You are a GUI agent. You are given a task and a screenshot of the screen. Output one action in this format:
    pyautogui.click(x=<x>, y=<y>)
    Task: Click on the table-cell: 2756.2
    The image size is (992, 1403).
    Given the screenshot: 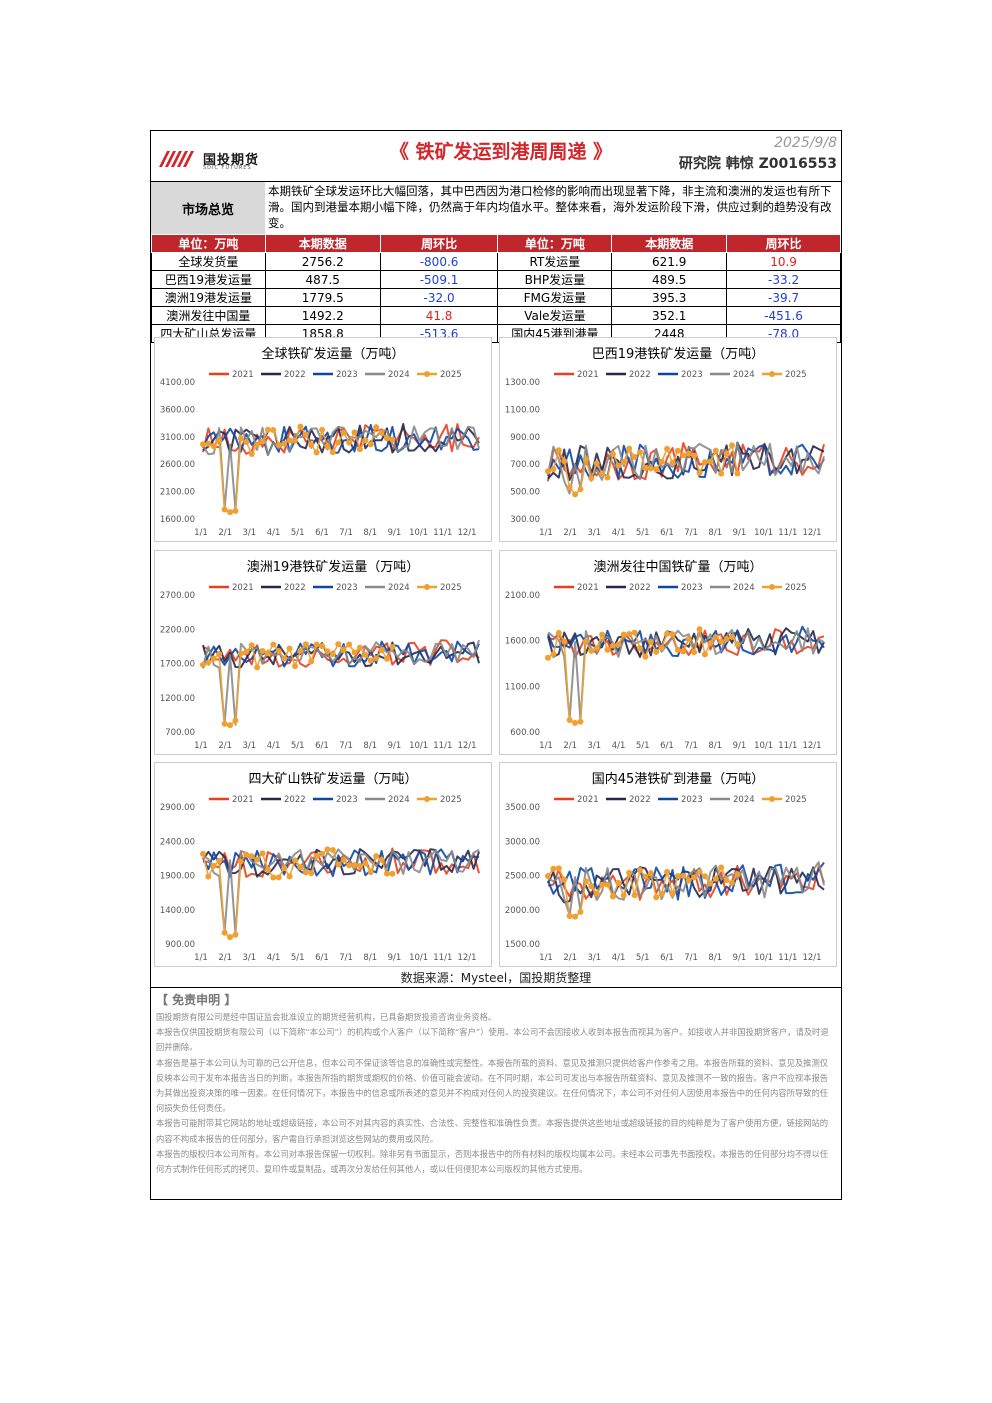 What is the action you would take?
    pyautogui.click(x=322, y=261)
    